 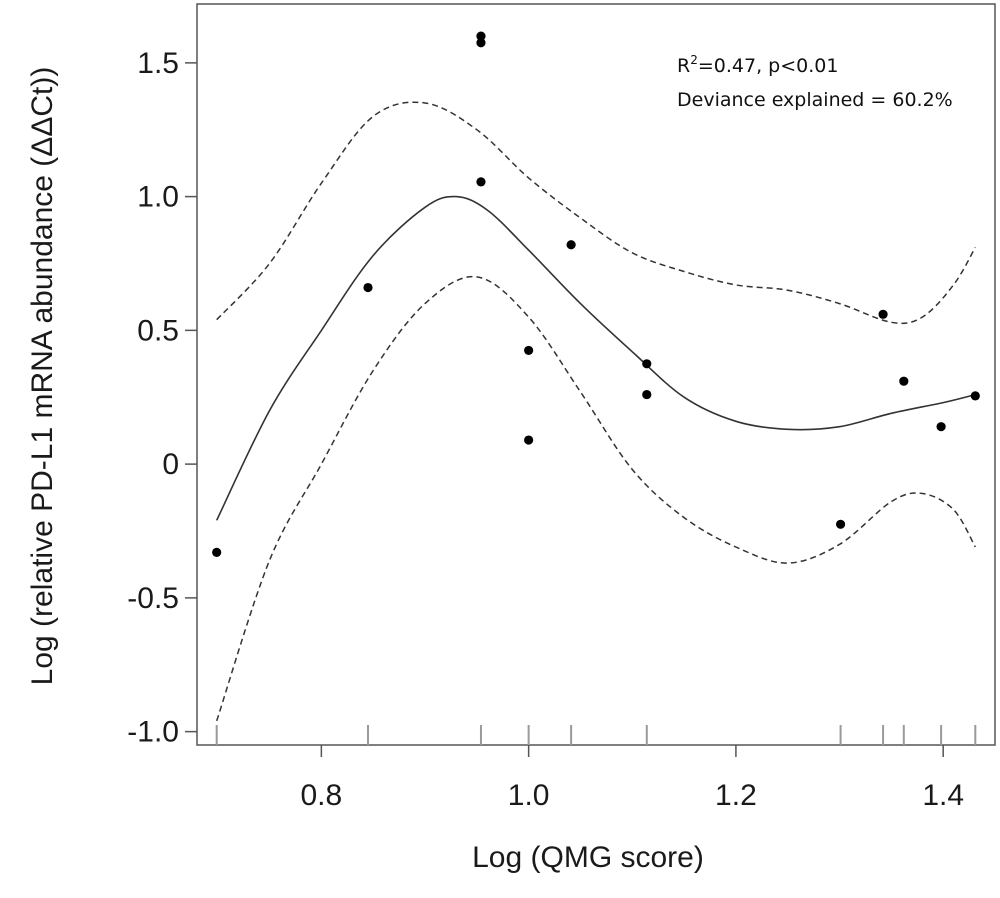 What do you see at coordinates (170, 464) in the screenshot?
I see `y-tick-label: 0` at bounding box center [170, 464].